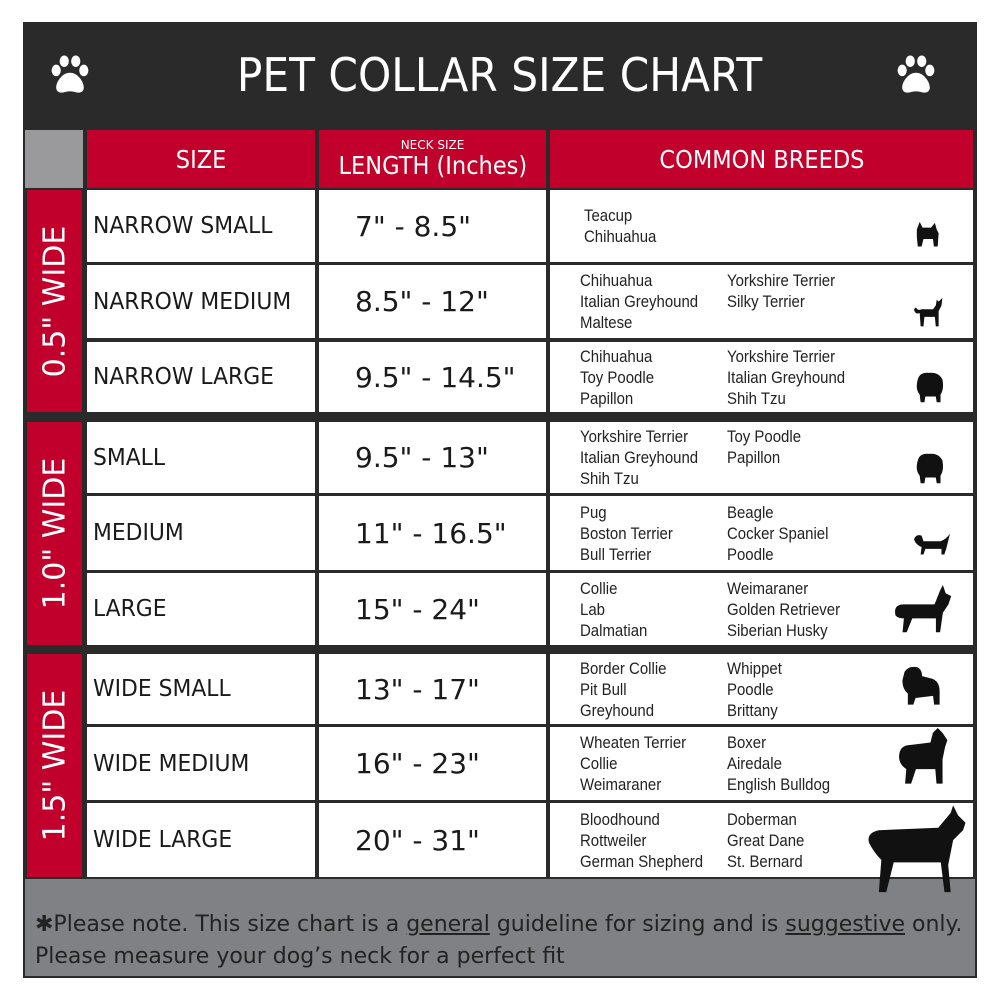  I want to click on note-general: general, so click(448, 924).